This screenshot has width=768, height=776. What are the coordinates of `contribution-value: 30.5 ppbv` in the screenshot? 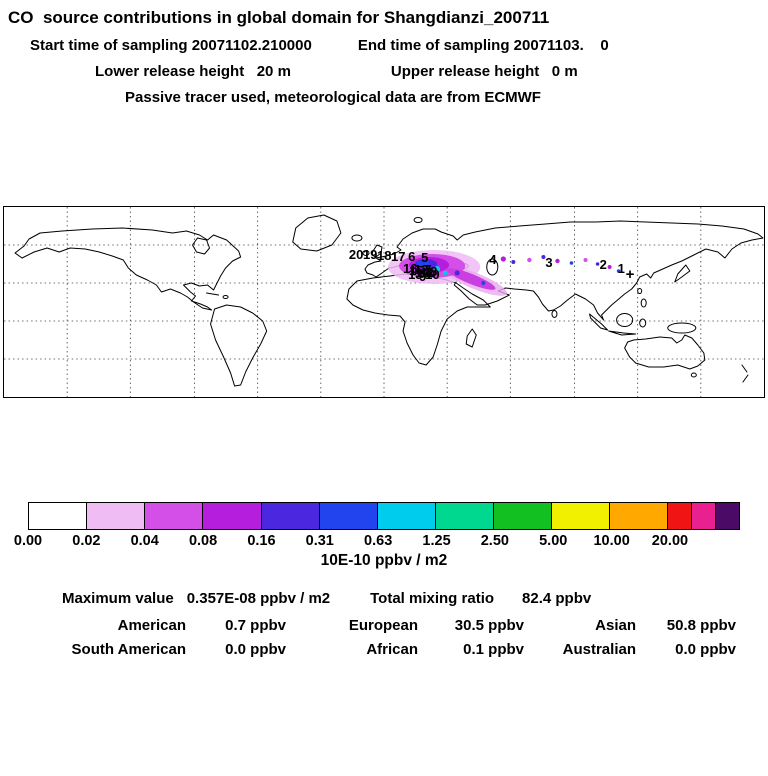 It's located at (489, 625).